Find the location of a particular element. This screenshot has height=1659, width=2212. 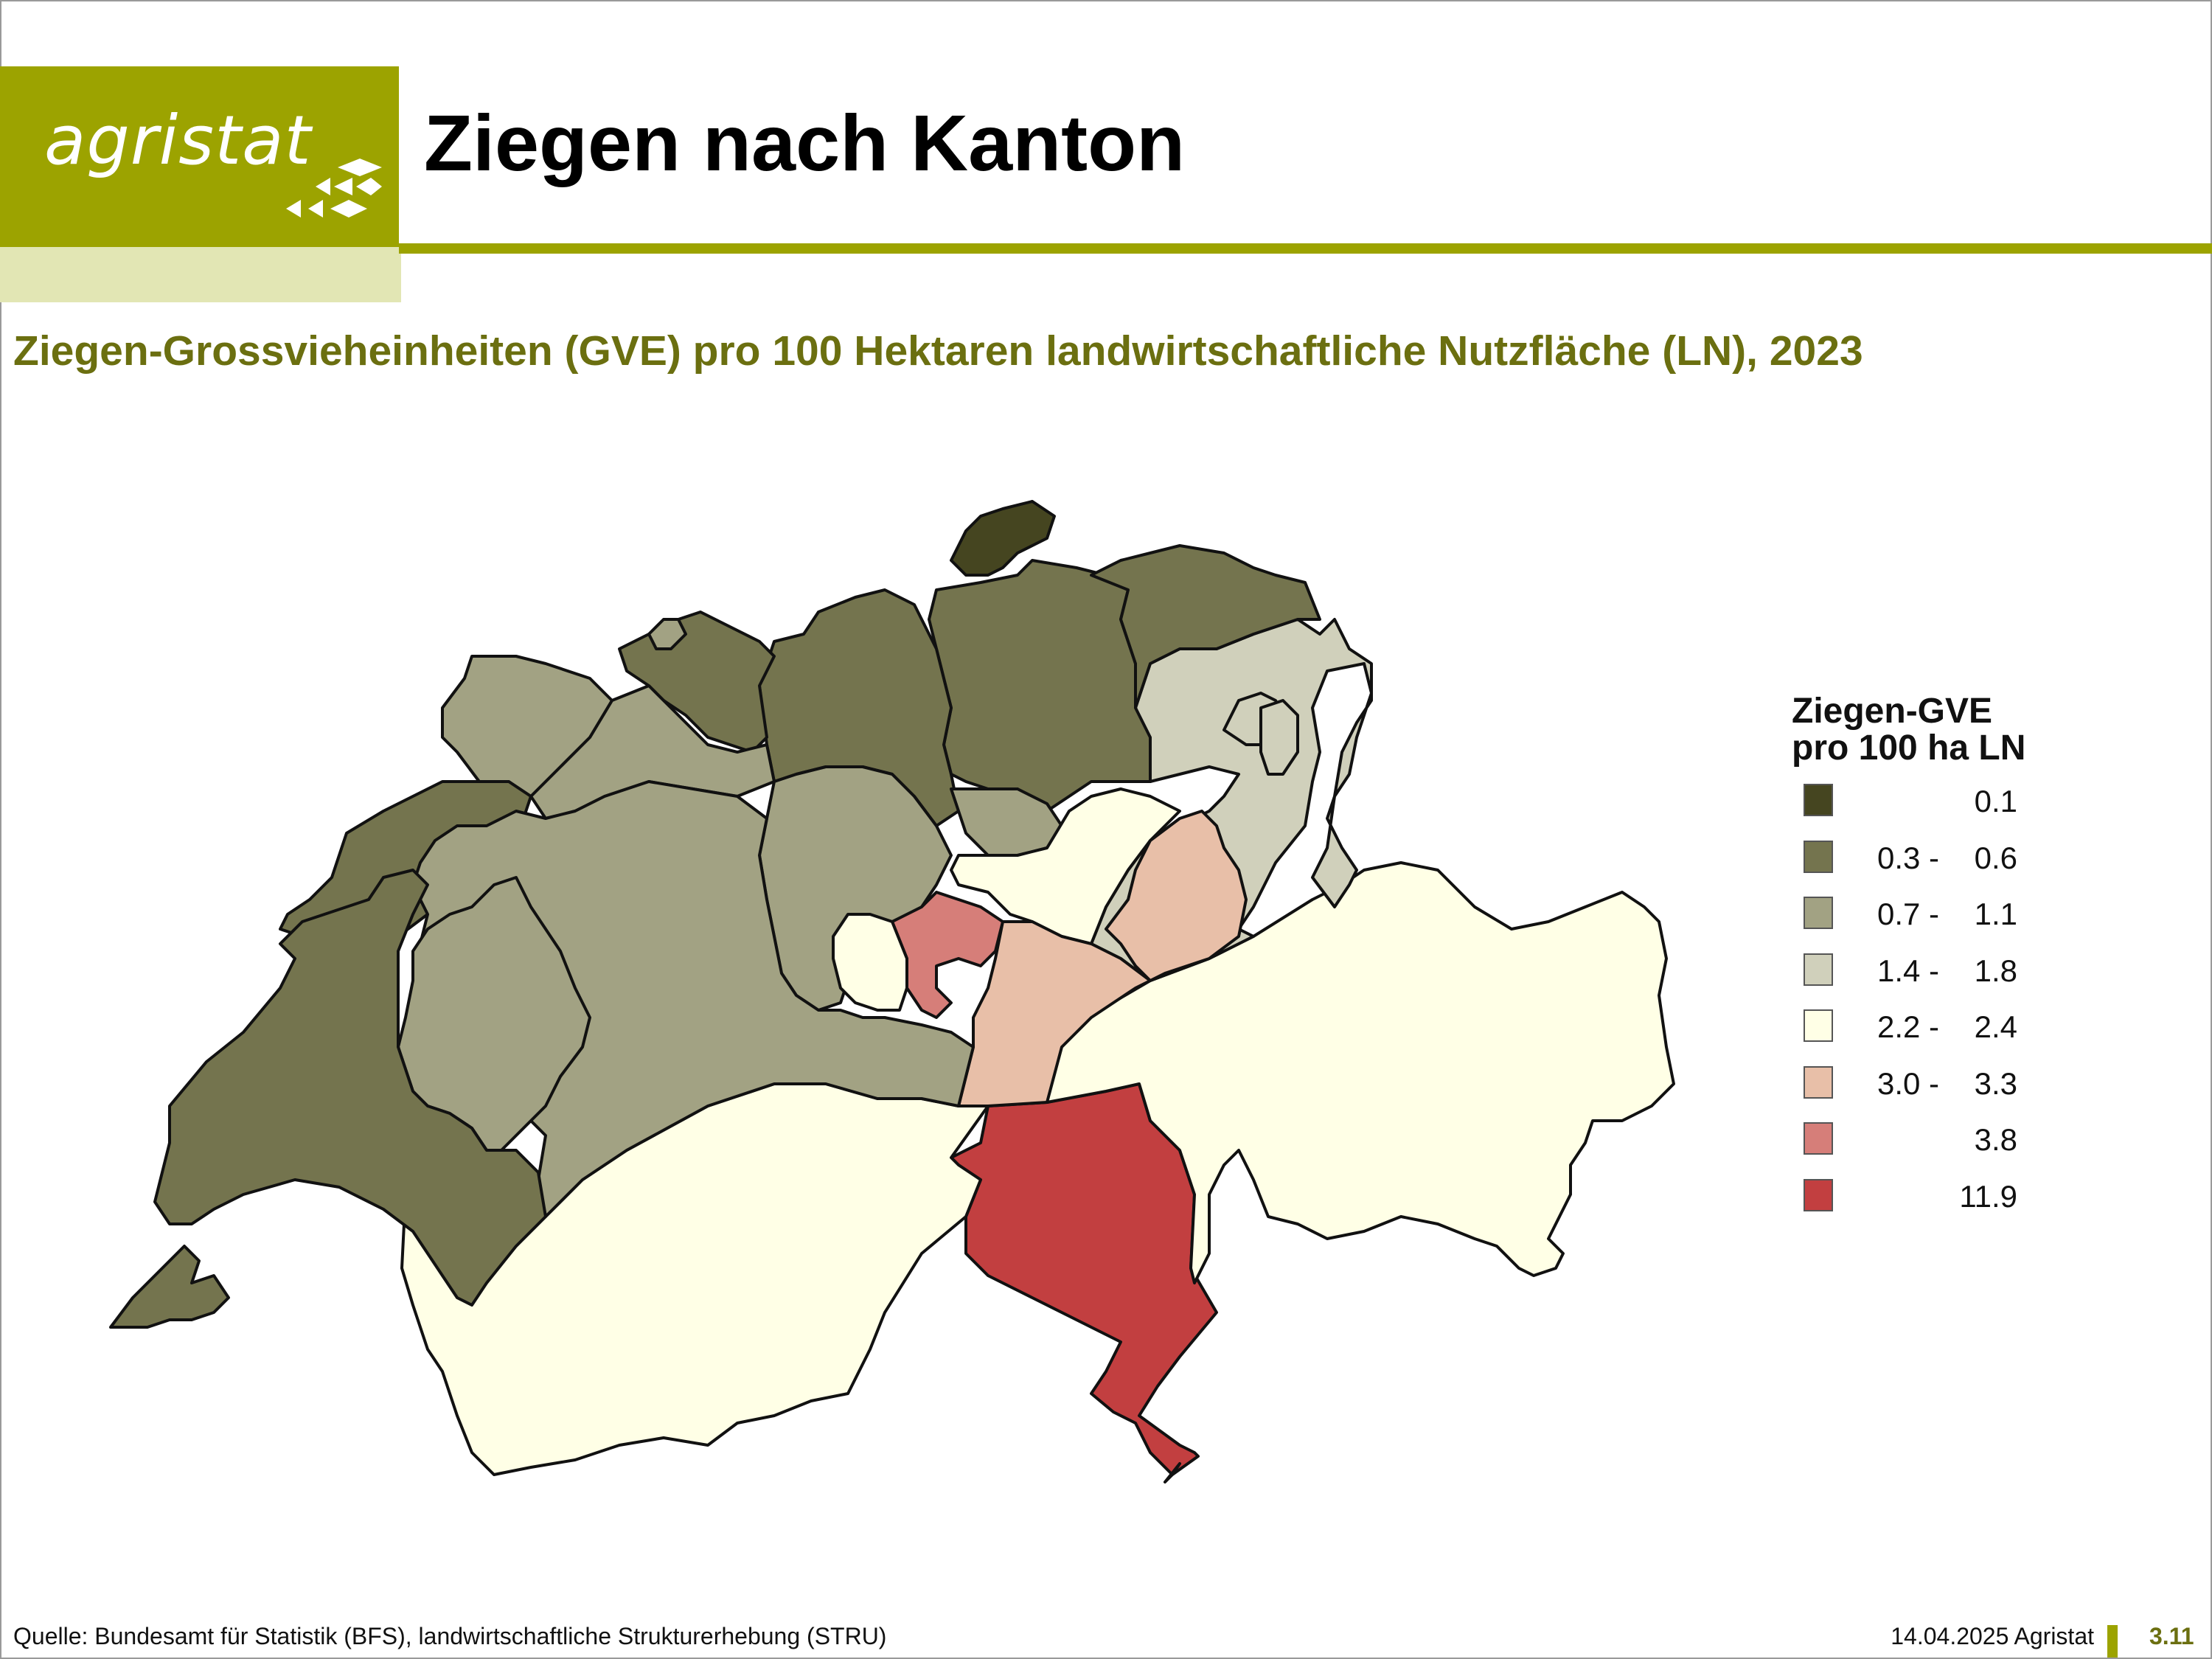

canton-thurgau is located at coordinates (1205, 626).